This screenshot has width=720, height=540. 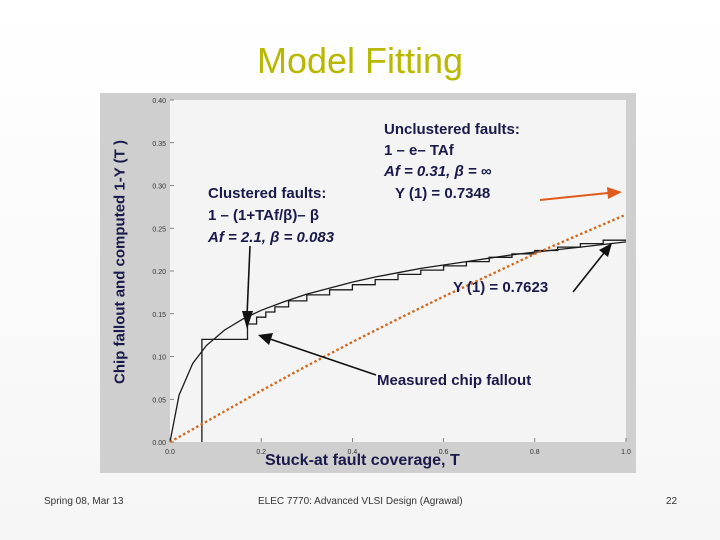 I want to click on page-number: 22, so click(x=672, y=501).